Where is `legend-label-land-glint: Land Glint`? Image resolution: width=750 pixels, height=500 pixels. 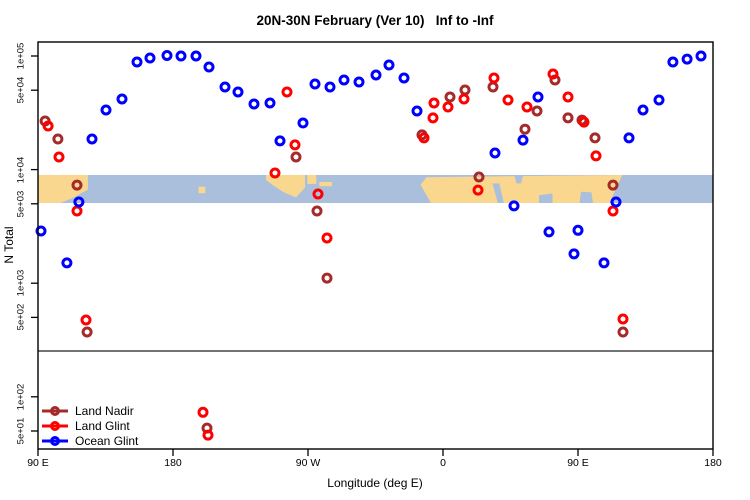 legend-label-land-glint: Land Glint is located at coordinates (102, 426).